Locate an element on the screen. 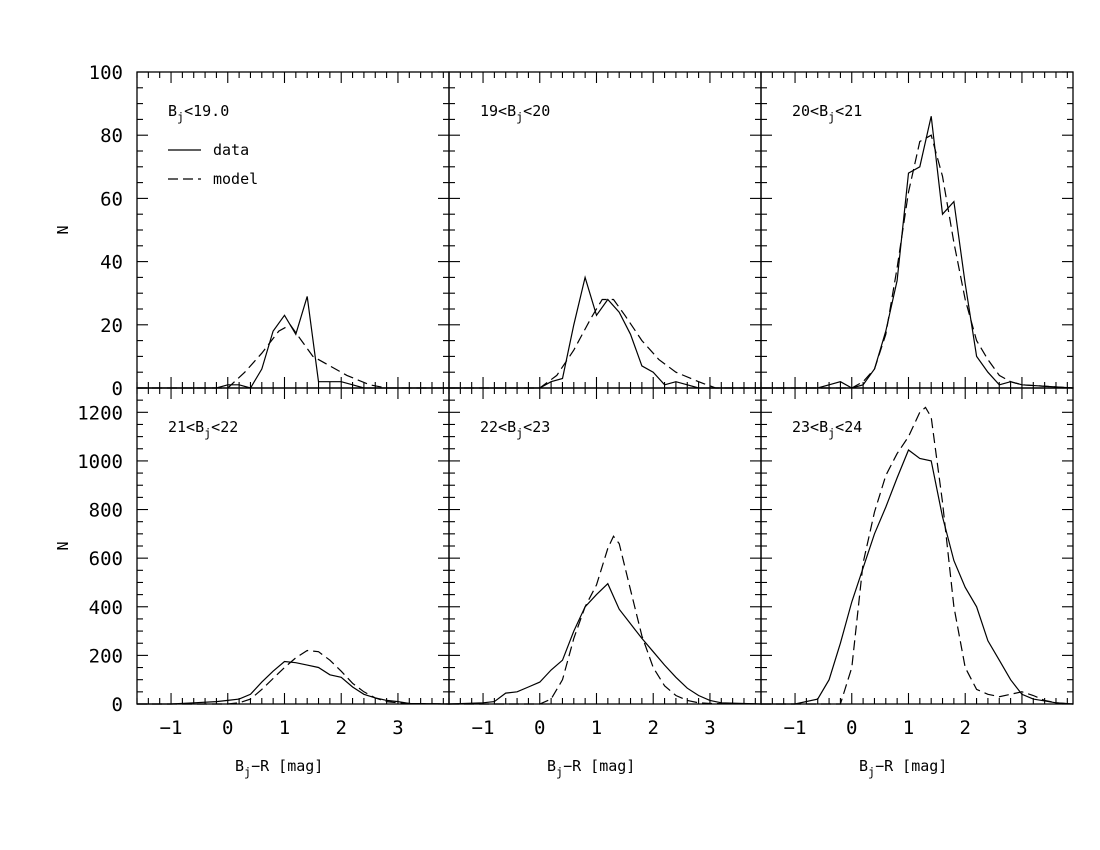  panel-label: 20<Bj<21 is located at coordinates (827, 113).